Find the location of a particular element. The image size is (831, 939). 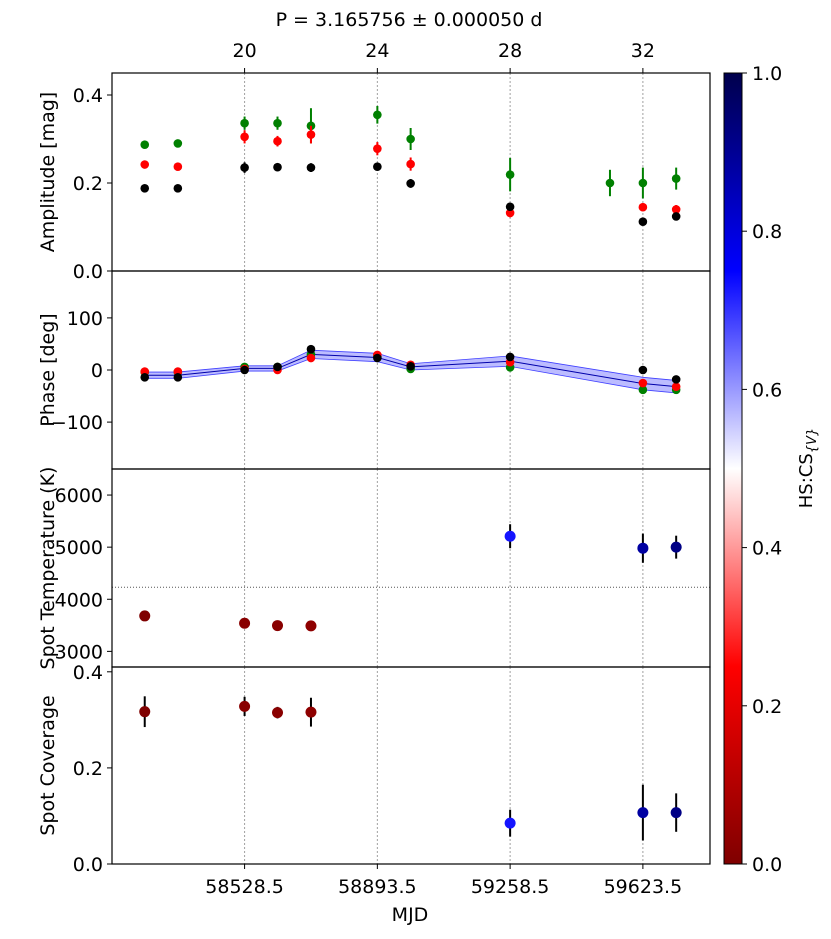

ytick-label-spot_coverage-1: 0.2 is located at coordinates (88, 769).